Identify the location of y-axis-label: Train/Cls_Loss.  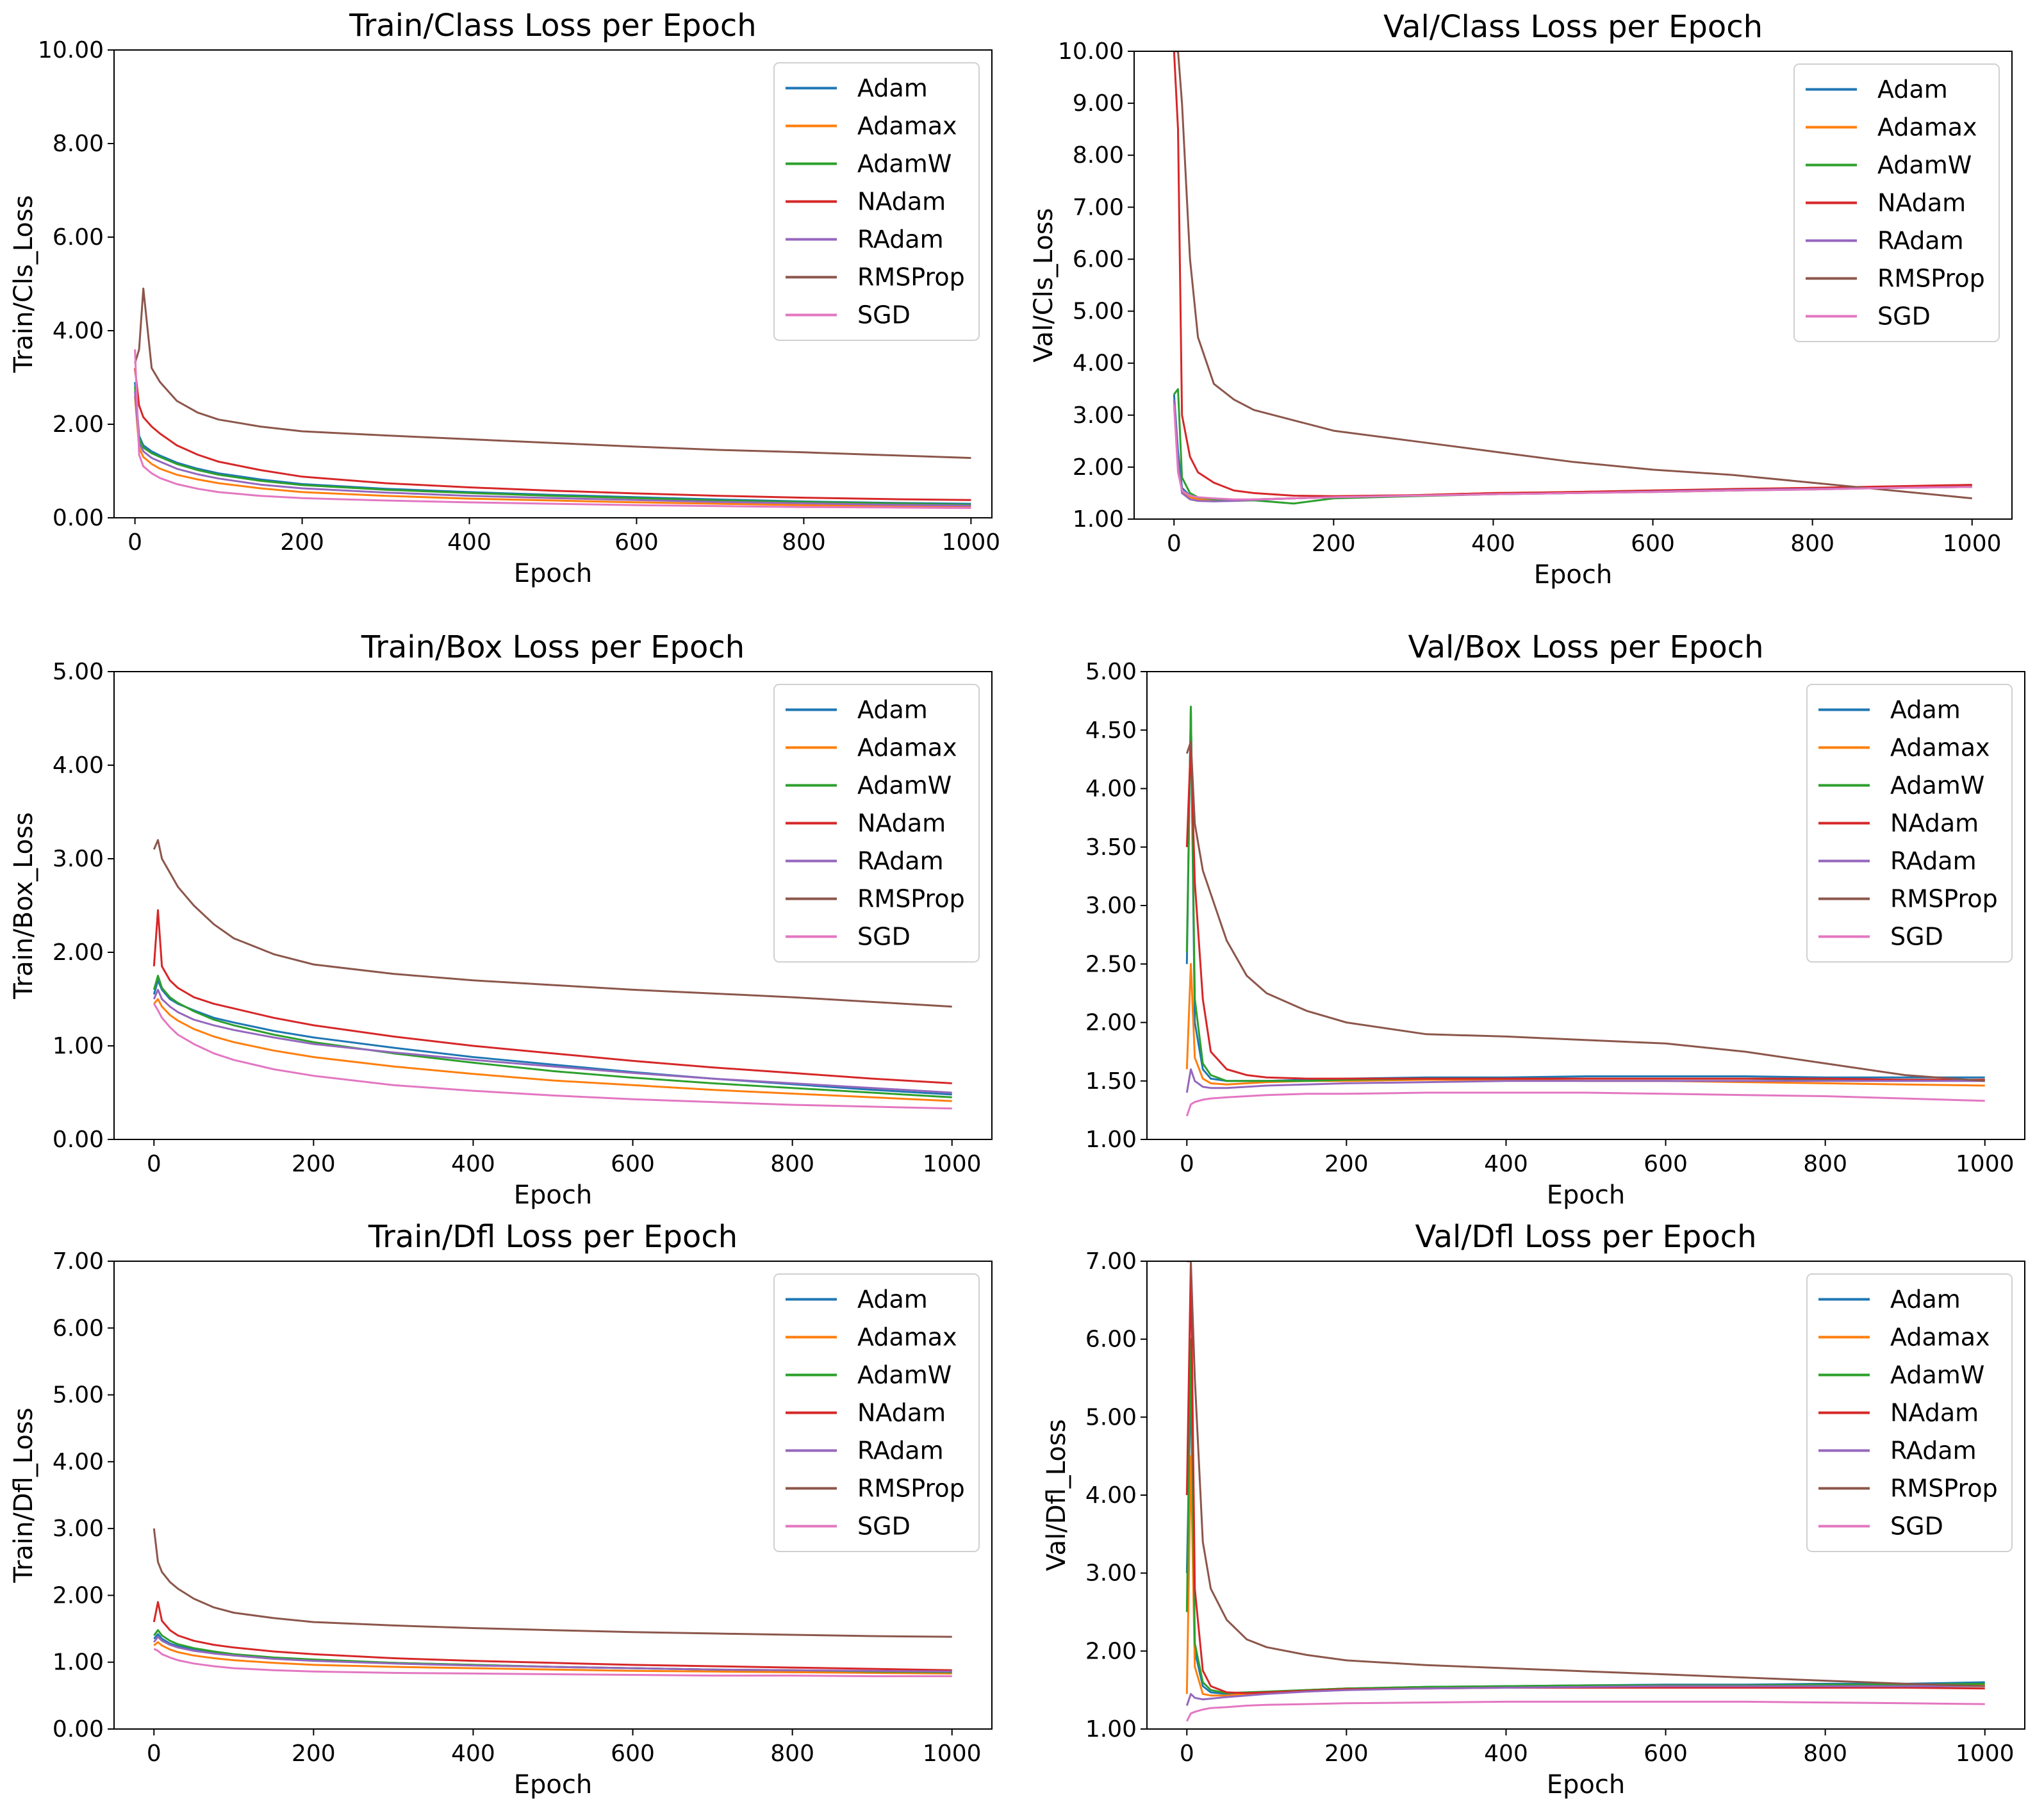
(23, 284).